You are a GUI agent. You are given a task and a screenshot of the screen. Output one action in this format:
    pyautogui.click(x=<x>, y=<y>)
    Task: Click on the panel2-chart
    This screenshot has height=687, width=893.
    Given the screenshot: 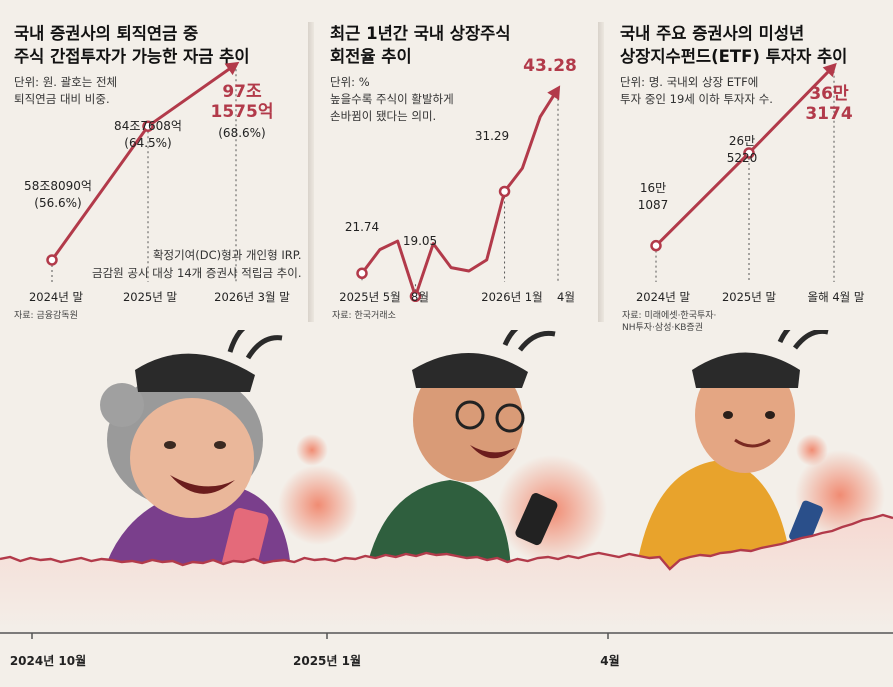 What is the action you would take?
    pyautogui.click(x=458, y=194)
    